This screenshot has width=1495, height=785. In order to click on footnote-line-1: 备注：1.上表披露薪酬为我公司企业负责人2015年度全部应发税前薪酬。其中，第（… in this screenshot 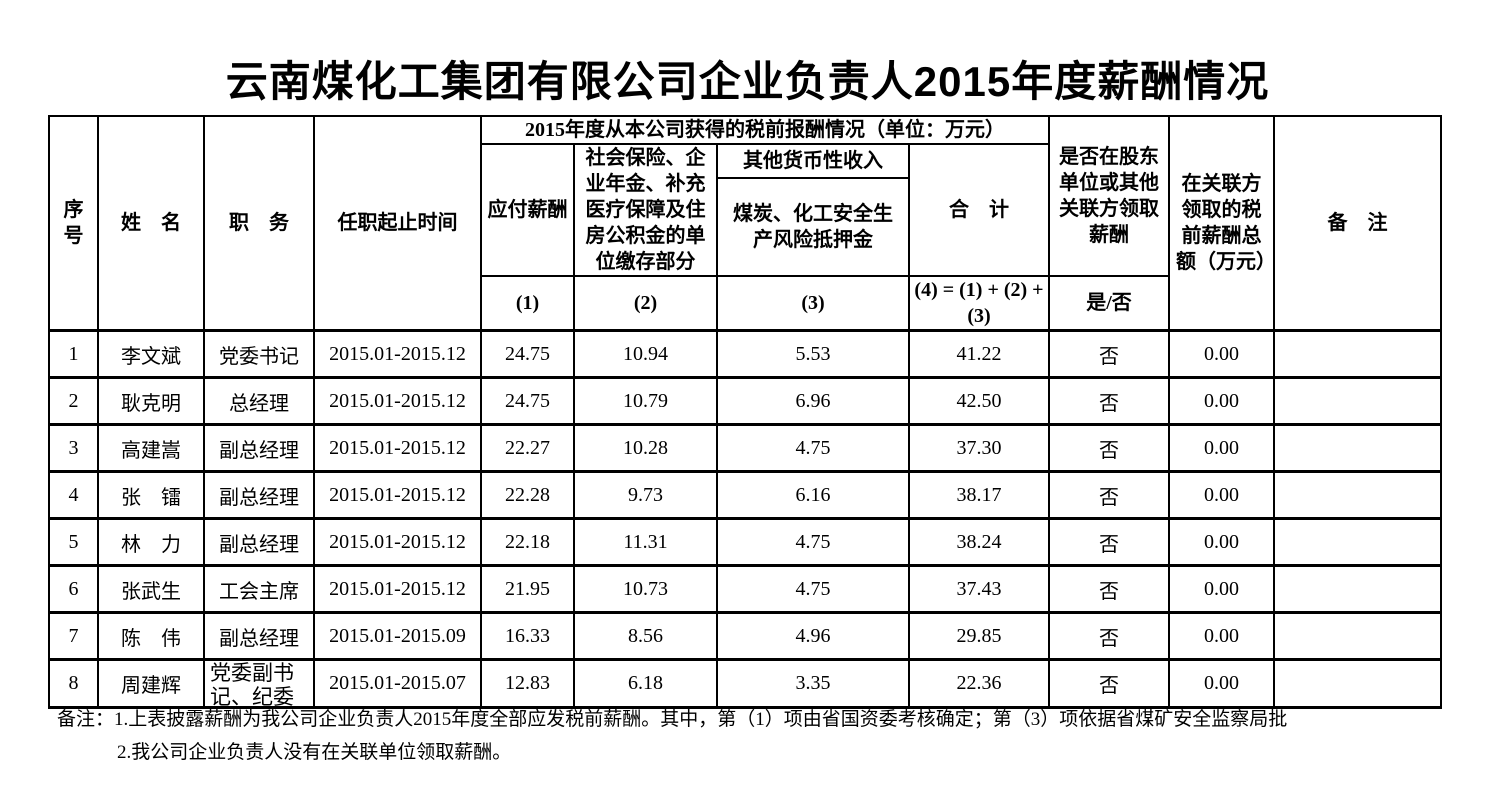, I will do `click(776, 719)`.